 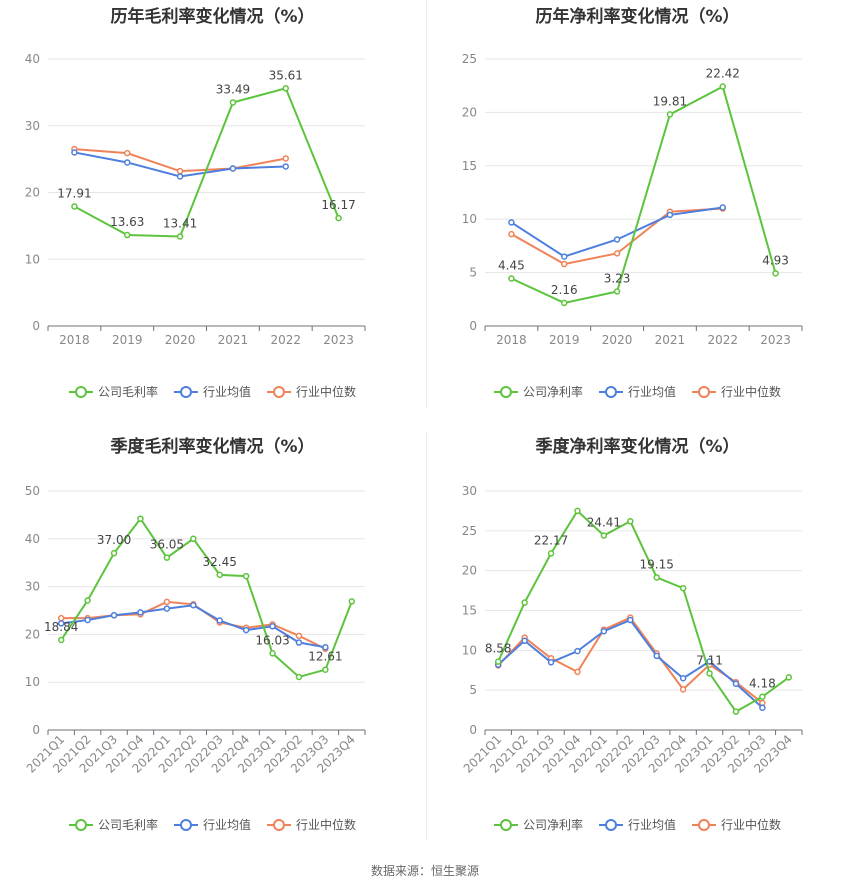 I want to click on data-label: 3.23, so click(x=617, y=279).